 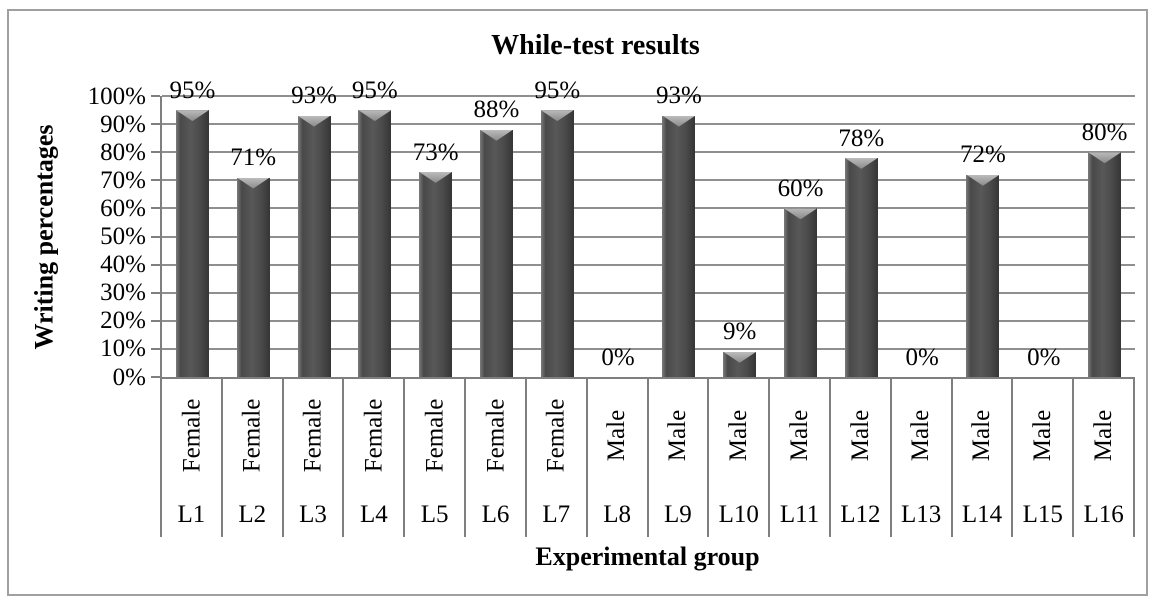 I want to click on bar-L11, so click(x=801, y=292).